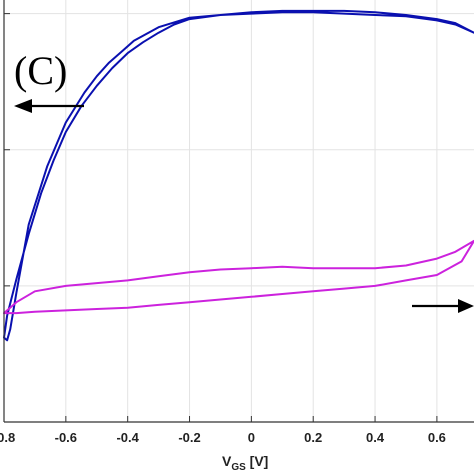  I want to click on left-arrow-head, so click(23, 106).